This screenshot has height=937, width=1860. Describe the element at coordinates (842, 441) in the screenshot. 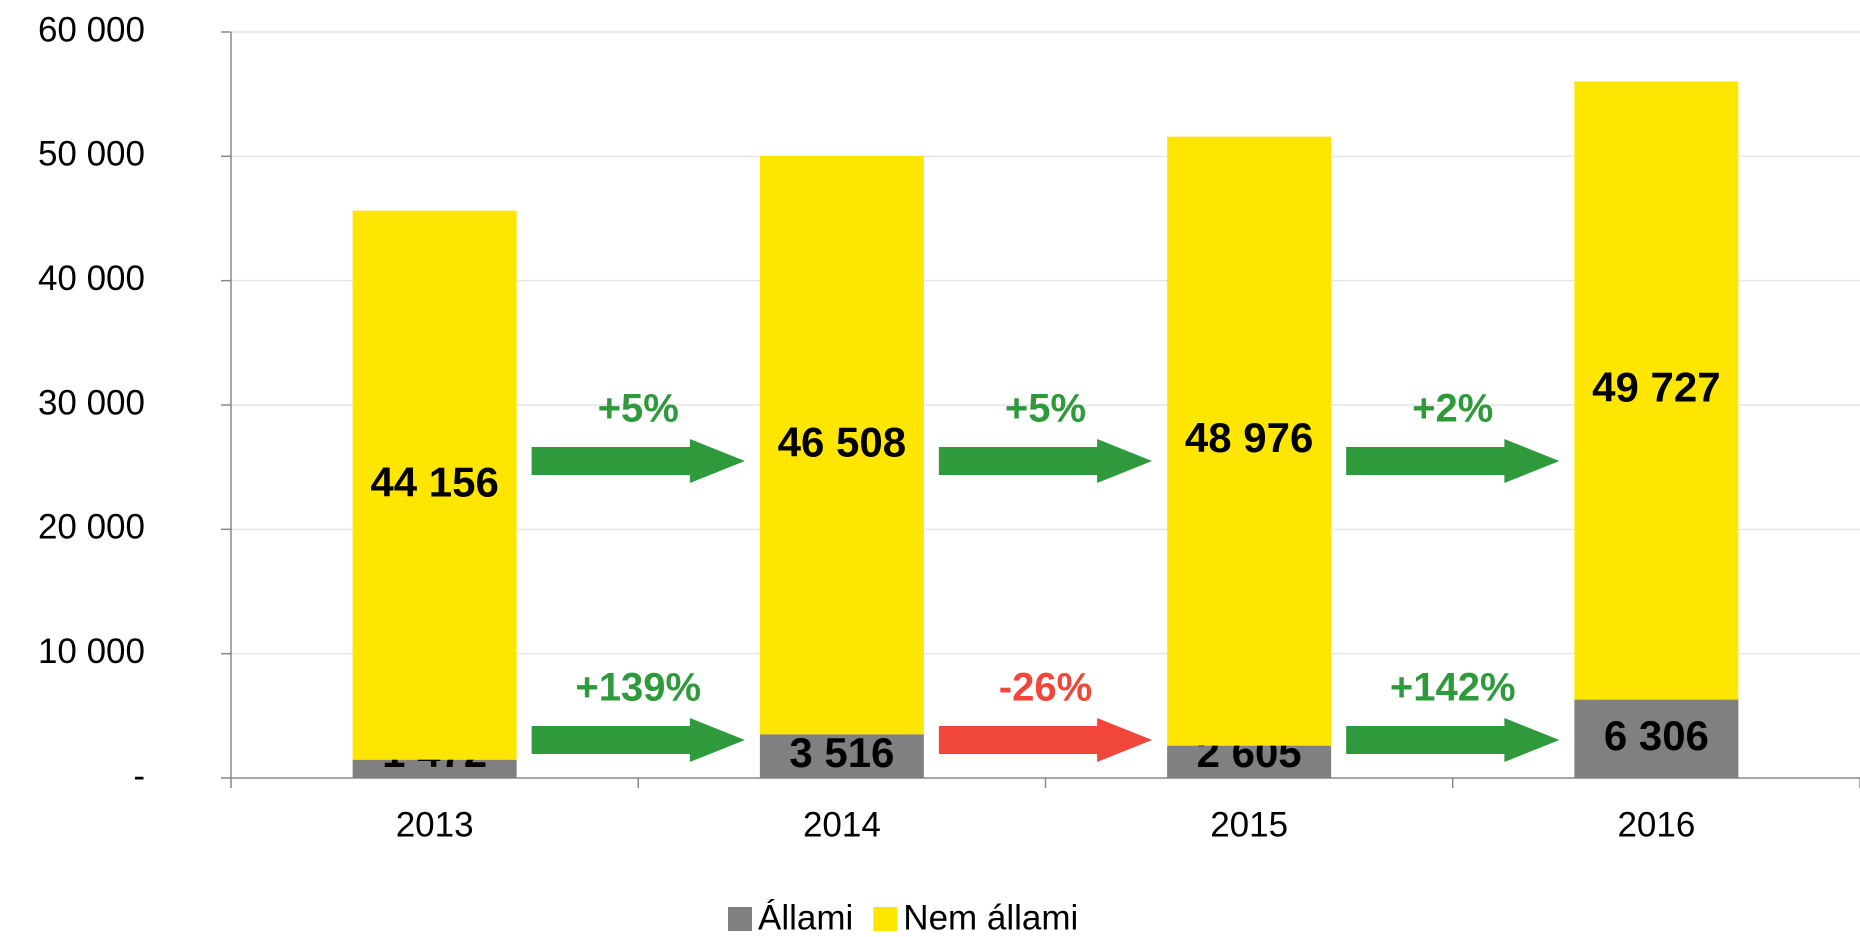

I see `value-label: 46 508` at that location.